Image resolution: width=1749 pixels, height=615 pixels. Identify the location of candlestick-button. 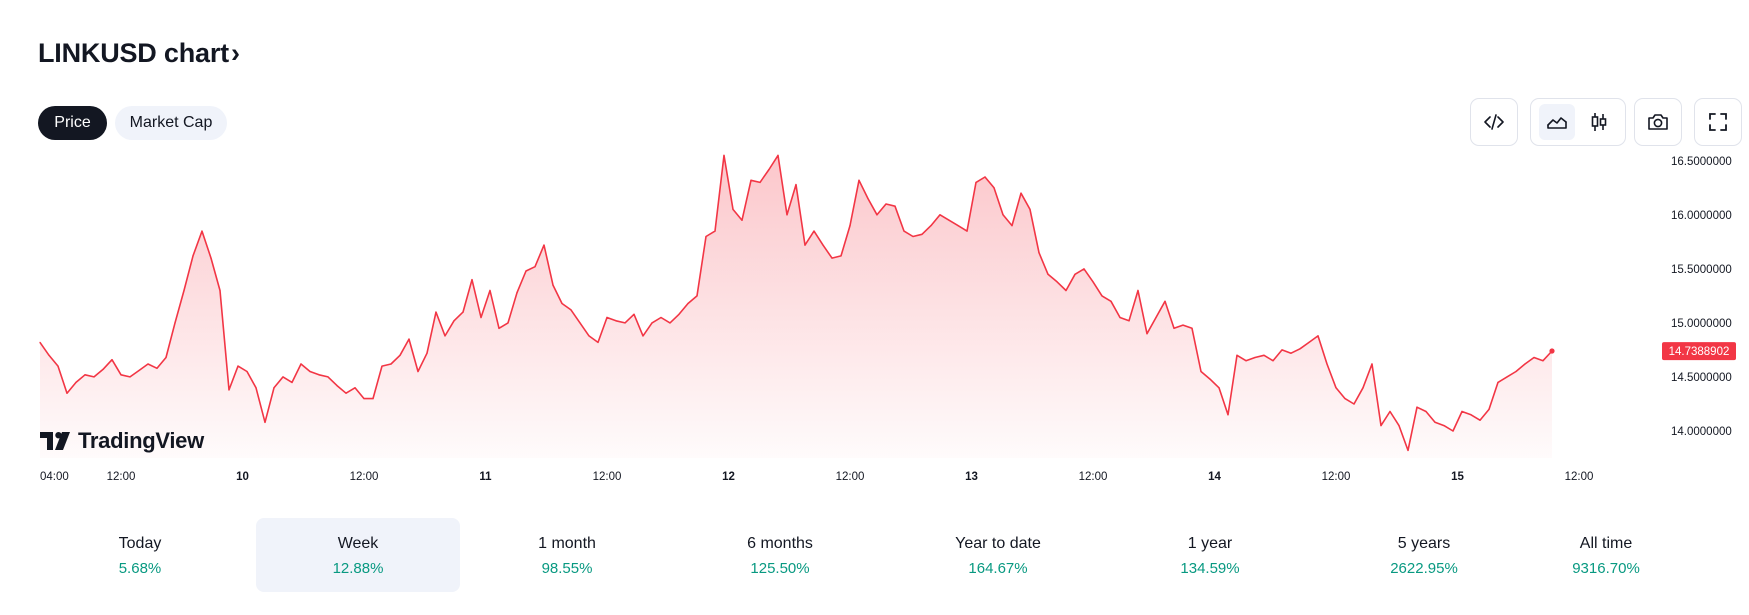
(1599, 122).